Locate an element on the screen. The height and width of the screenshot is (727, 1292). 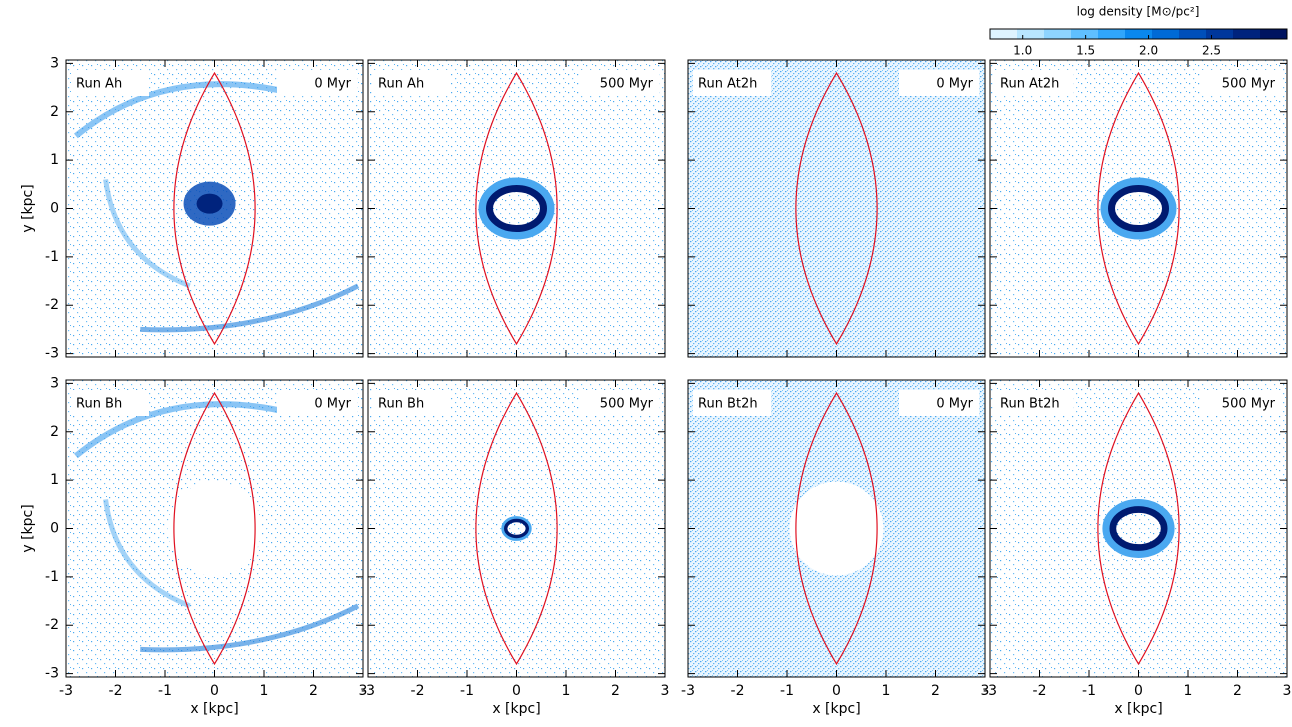
colorbar-tick-label: 1.5 is located at coordinates (1085, 51).